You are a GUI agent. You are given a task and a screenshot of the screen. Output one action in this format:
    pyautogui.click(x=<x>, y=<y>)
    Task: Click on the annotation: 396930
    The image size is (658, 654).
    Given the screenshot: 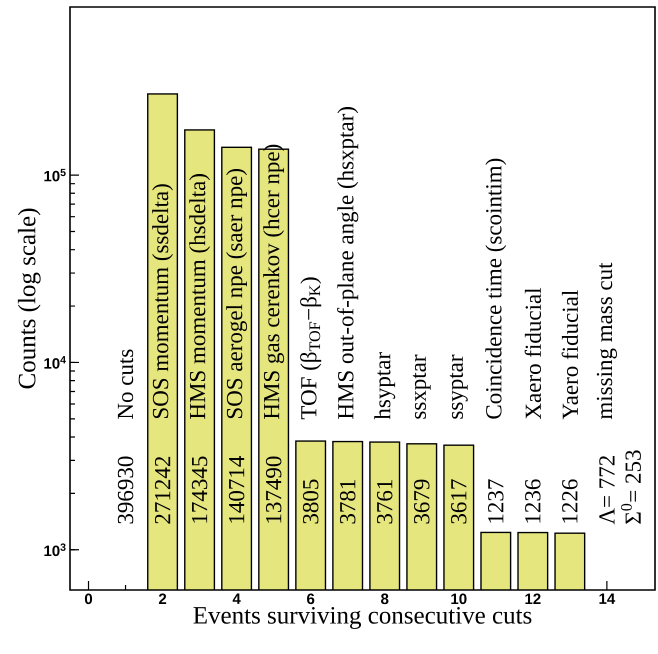 What is the action you would take?
    pyautogui.click(x=126, y=490)
    